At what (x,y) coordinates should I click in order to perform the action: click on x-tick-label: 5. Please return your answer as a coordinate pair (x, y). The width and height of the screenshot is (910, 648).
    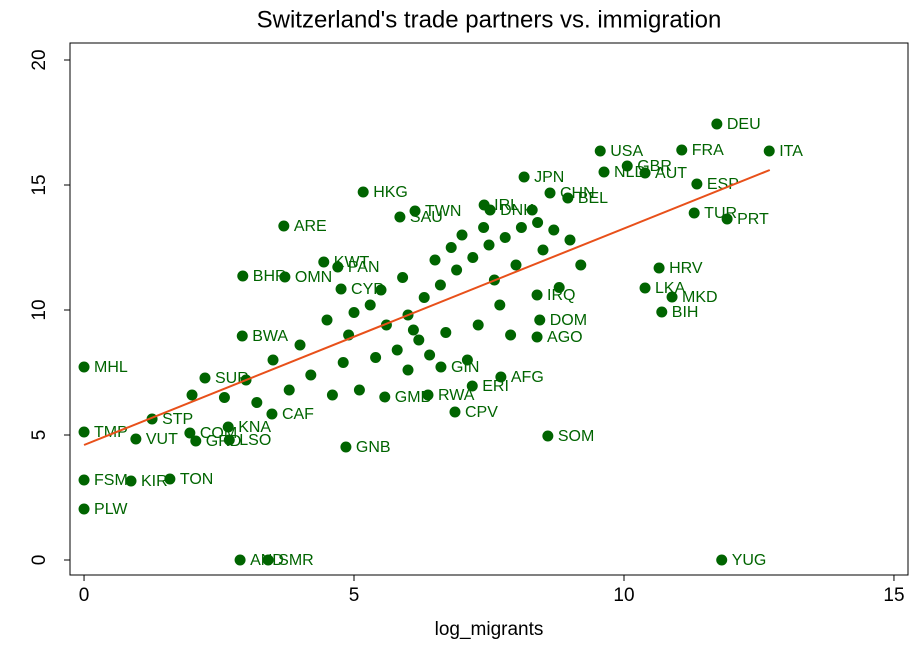
    Looking at the image, I should click on (354, 595).